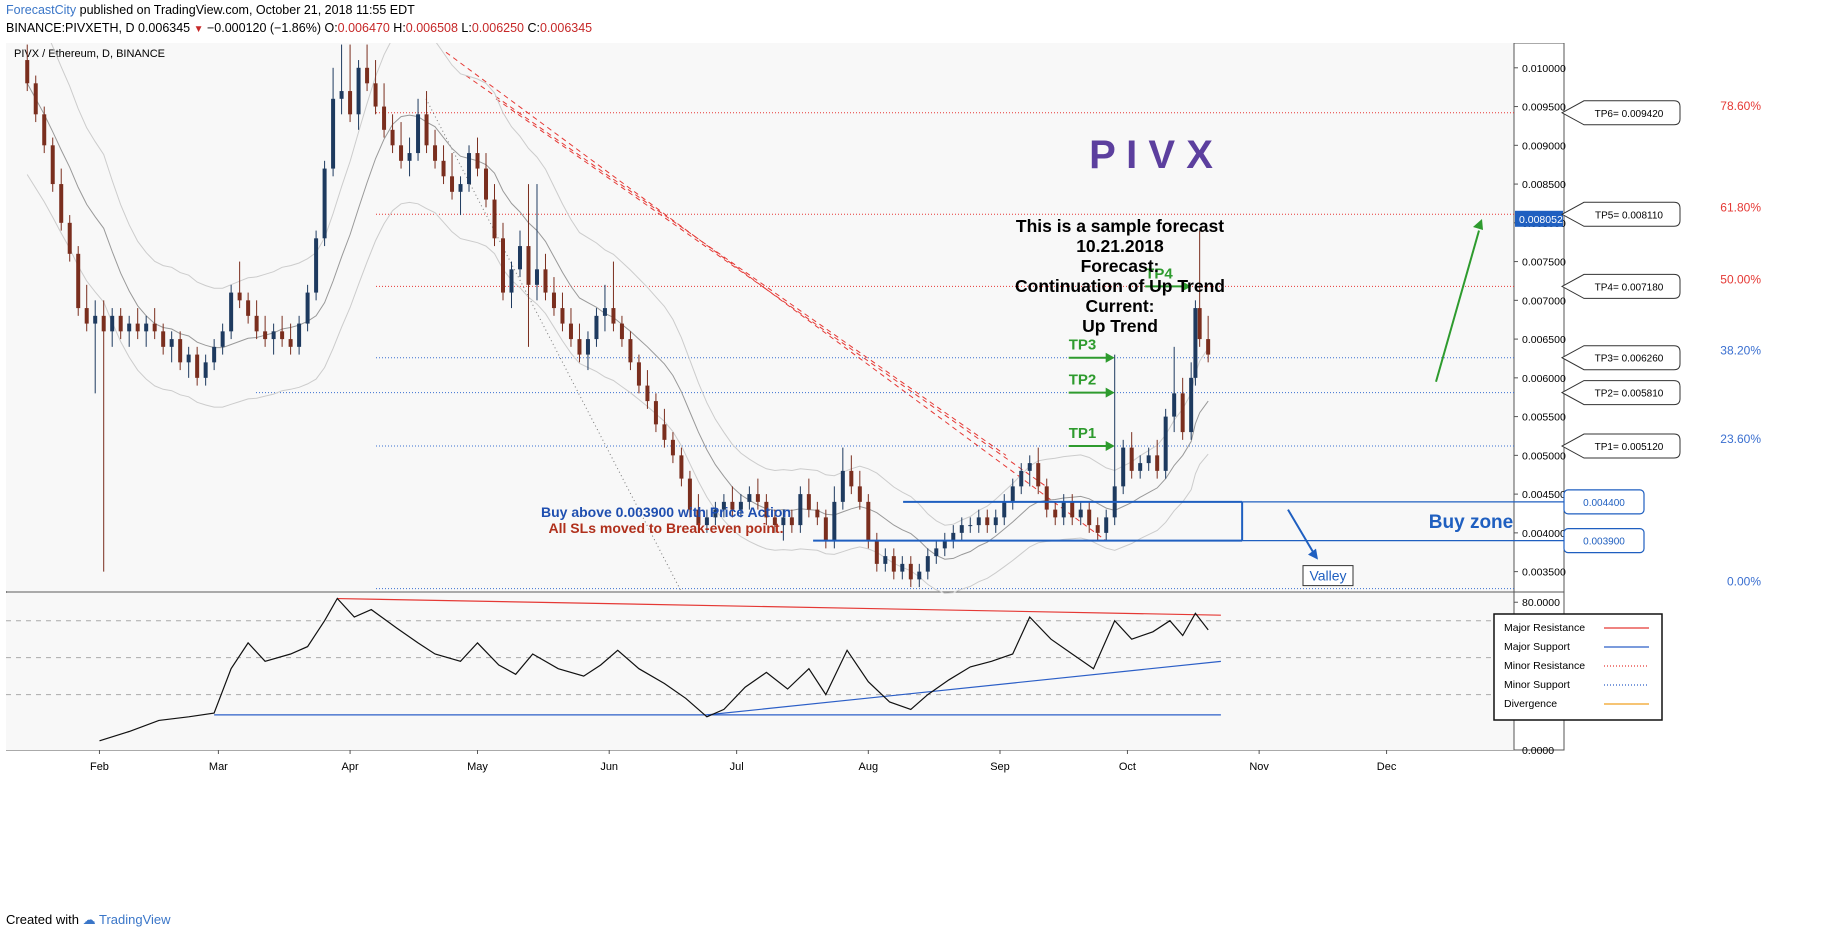 This screenshot has height=937, width=1828. Describe the element at coordinates (89, 54) in the screenshot. I see `chart-title: PIVX / Ethereum, D, BINANCE` at that location.